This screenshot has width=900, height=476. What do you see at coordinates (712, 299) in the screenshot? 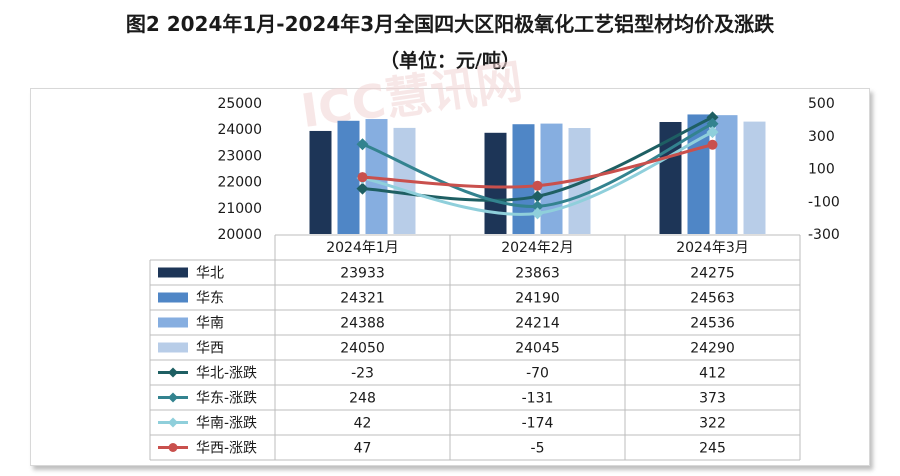
I see `table-cell: 24563` at bounding box center [712, 299].